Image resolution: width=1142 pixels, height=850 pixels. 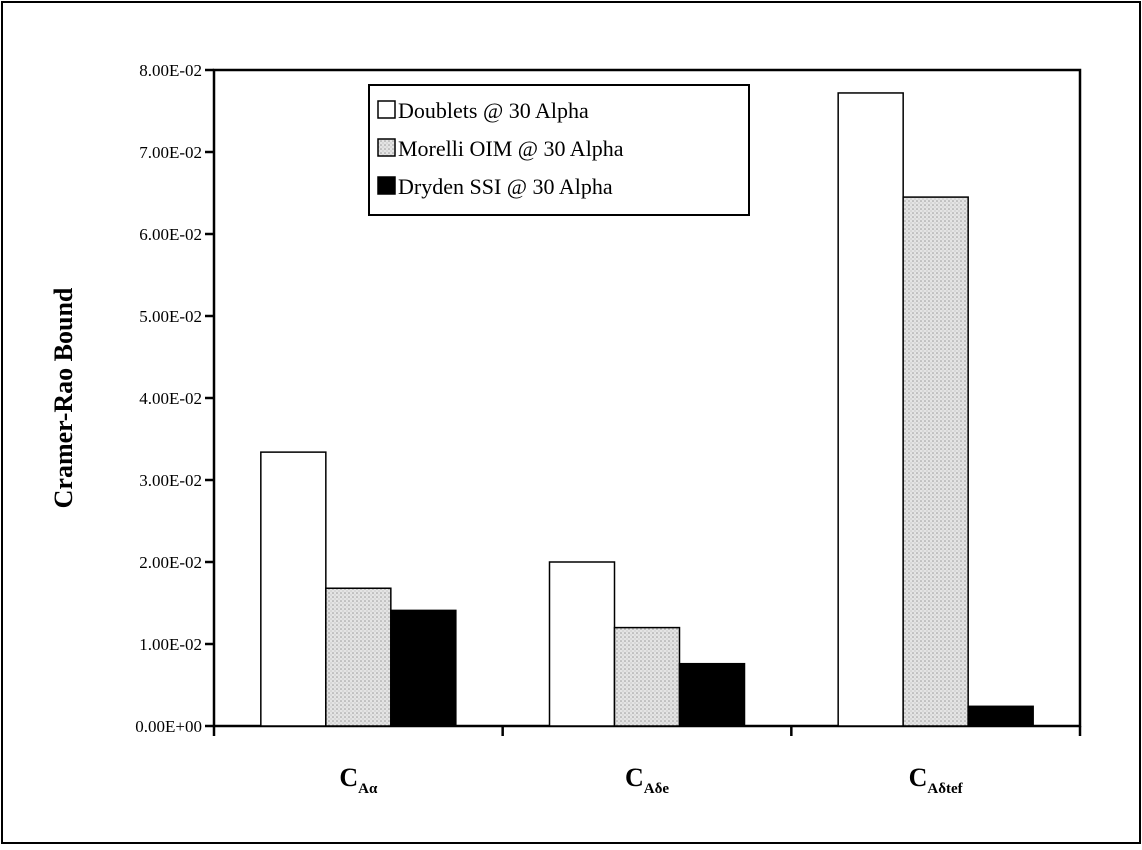 I want to click on x-tick-label-sub: Aδe, so click(x=657, y=789).